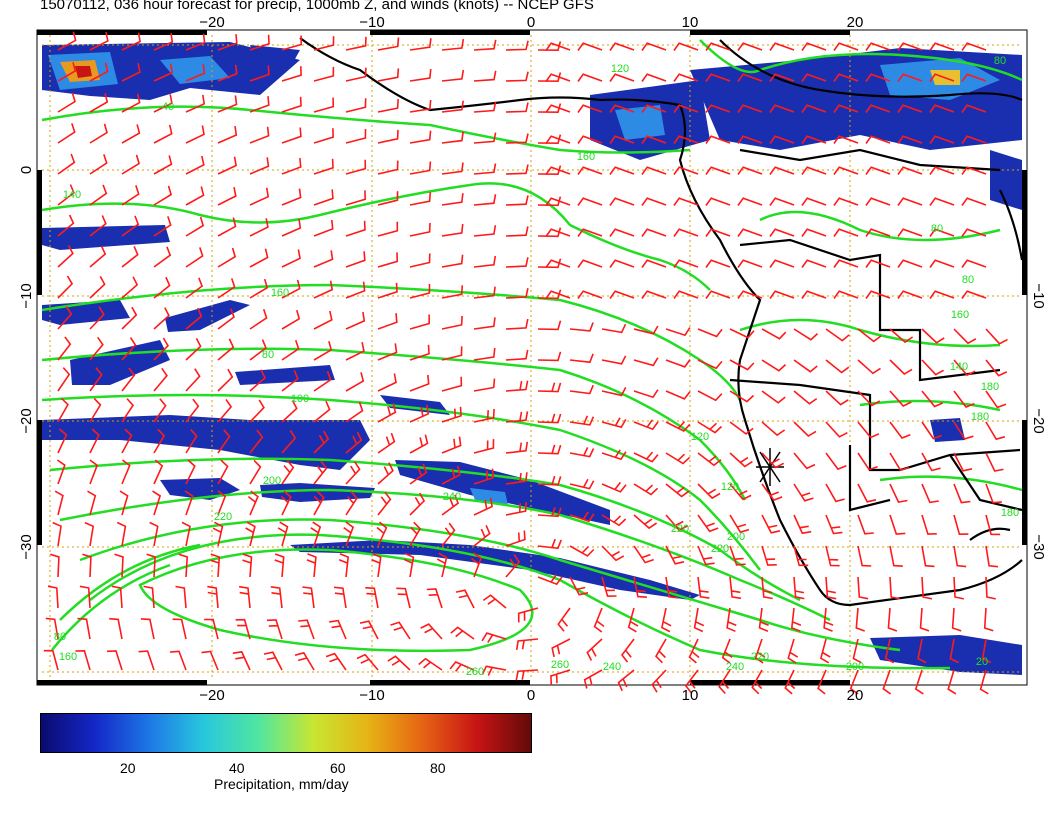  Describe the element at coordinates (1038, 421) in the screenshot. I see `lat-right-labels: −10 −20 −30` at that location.